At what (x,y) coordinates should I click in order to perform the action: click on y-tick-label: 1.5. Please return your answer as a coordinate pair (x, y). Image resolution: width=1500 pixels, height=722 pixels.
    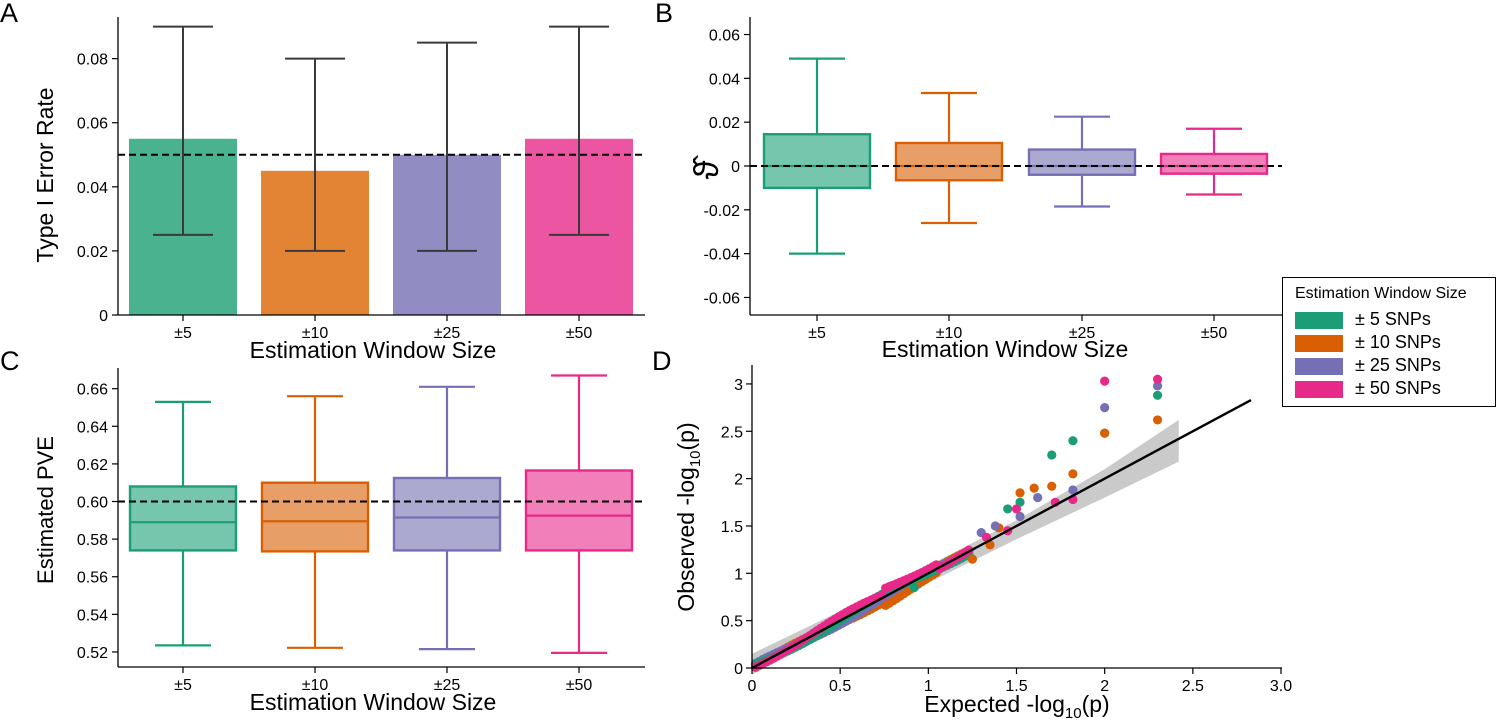
    Looking at the image, I should click on (732, 527).